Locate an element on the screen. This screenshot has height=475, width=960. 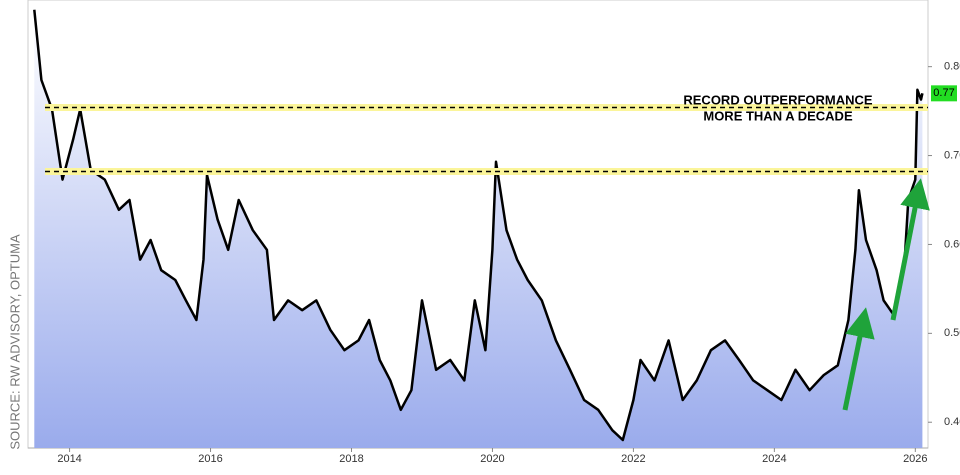
x-tick-label: 2022 is located at coordinates (633, 459).